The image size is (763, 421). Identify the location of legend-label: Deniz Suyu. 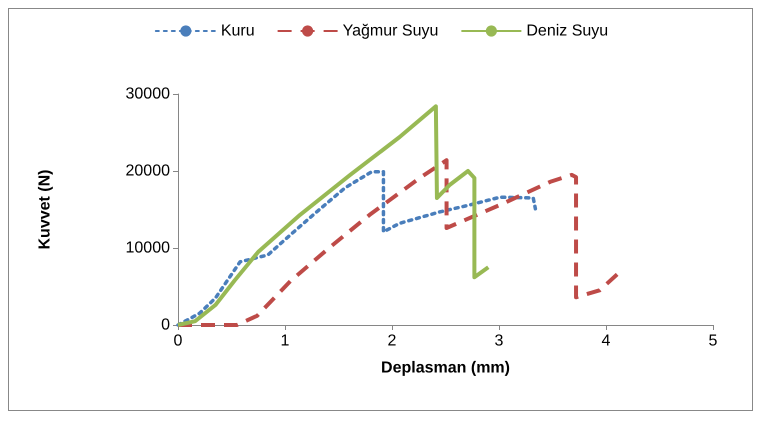
(567, 31).